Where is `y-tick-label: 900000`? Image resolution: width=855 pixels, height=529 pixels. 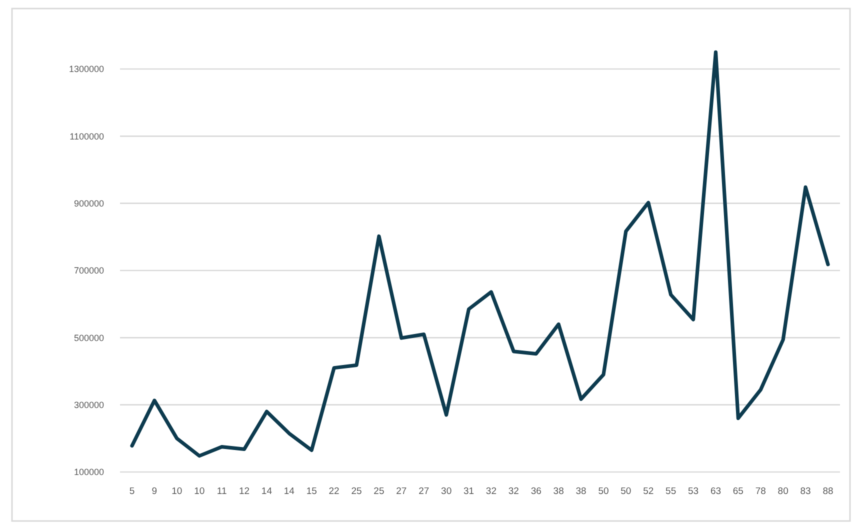
y-tick-label: 900000 is located at coordinates (89, 203).